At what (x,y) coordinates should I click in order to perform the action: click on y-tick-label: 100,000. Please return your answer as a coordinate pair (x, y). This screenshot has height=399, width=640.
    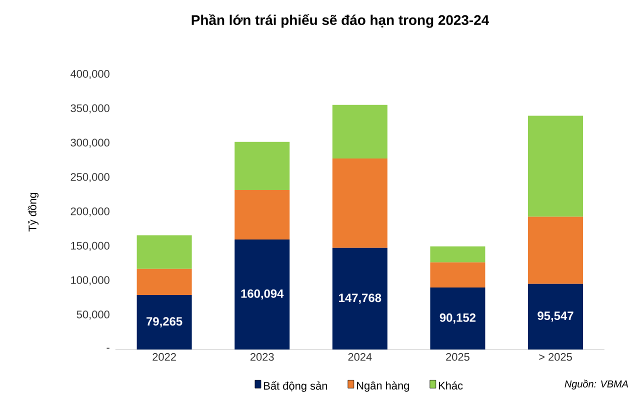
    Looking at the image, I should click on (90, 281).